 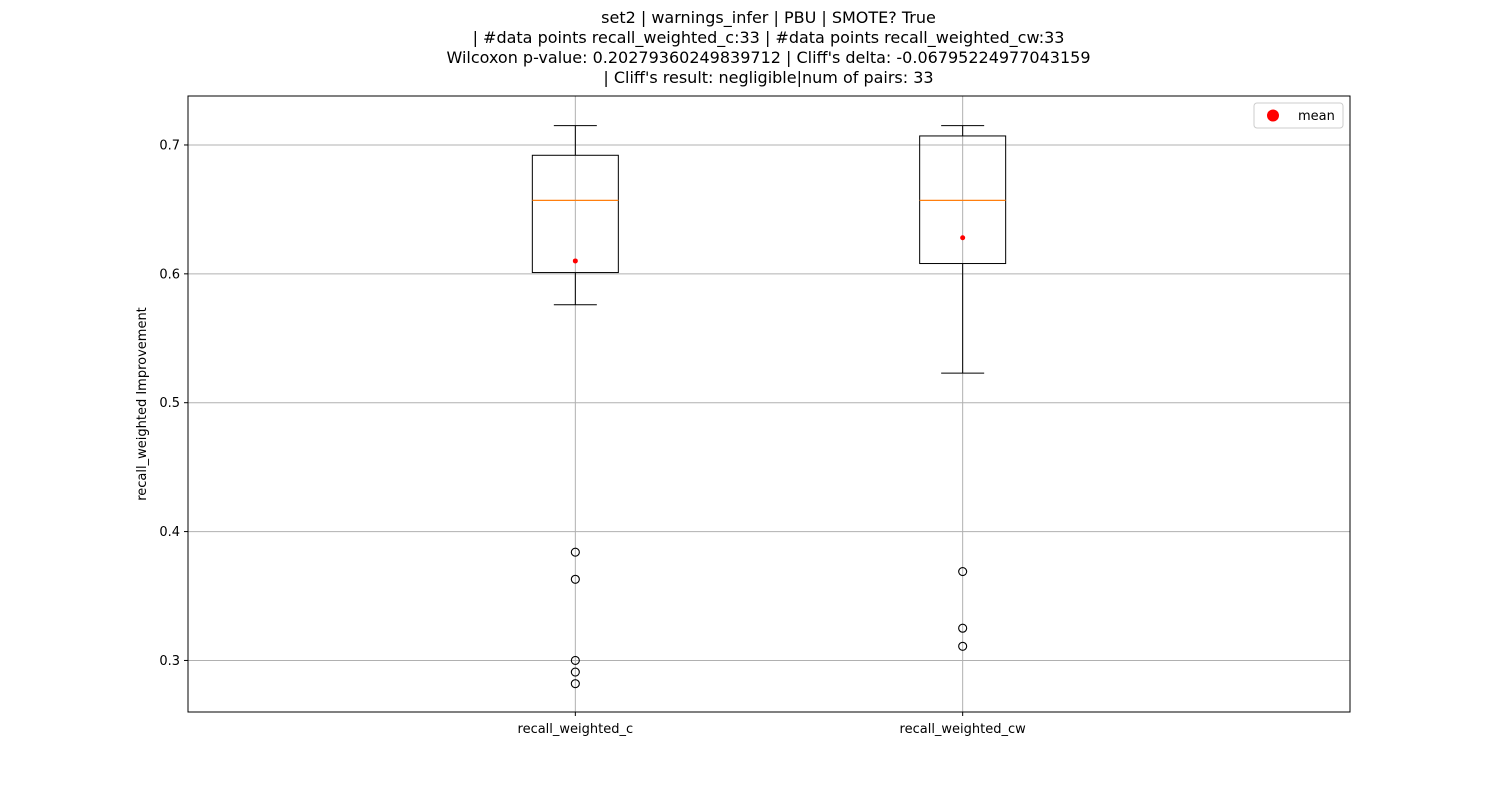 What do you see at coordinates (575, 214) in the screenshot?
I see `box-iqr` at bounding box center [575, 214].